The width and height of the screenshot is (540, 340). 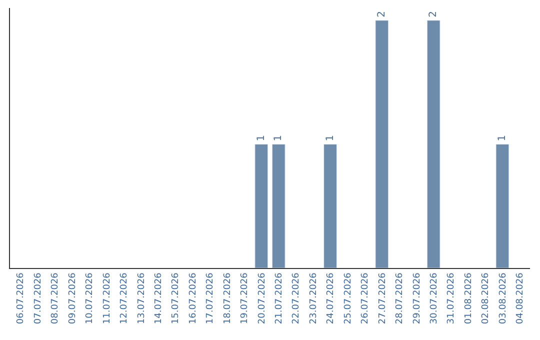 What do you see at coordinates (279, 298) in the screenshot?
I see `x-tick-label: 21.07.2026` at bounding box center [279, 298].